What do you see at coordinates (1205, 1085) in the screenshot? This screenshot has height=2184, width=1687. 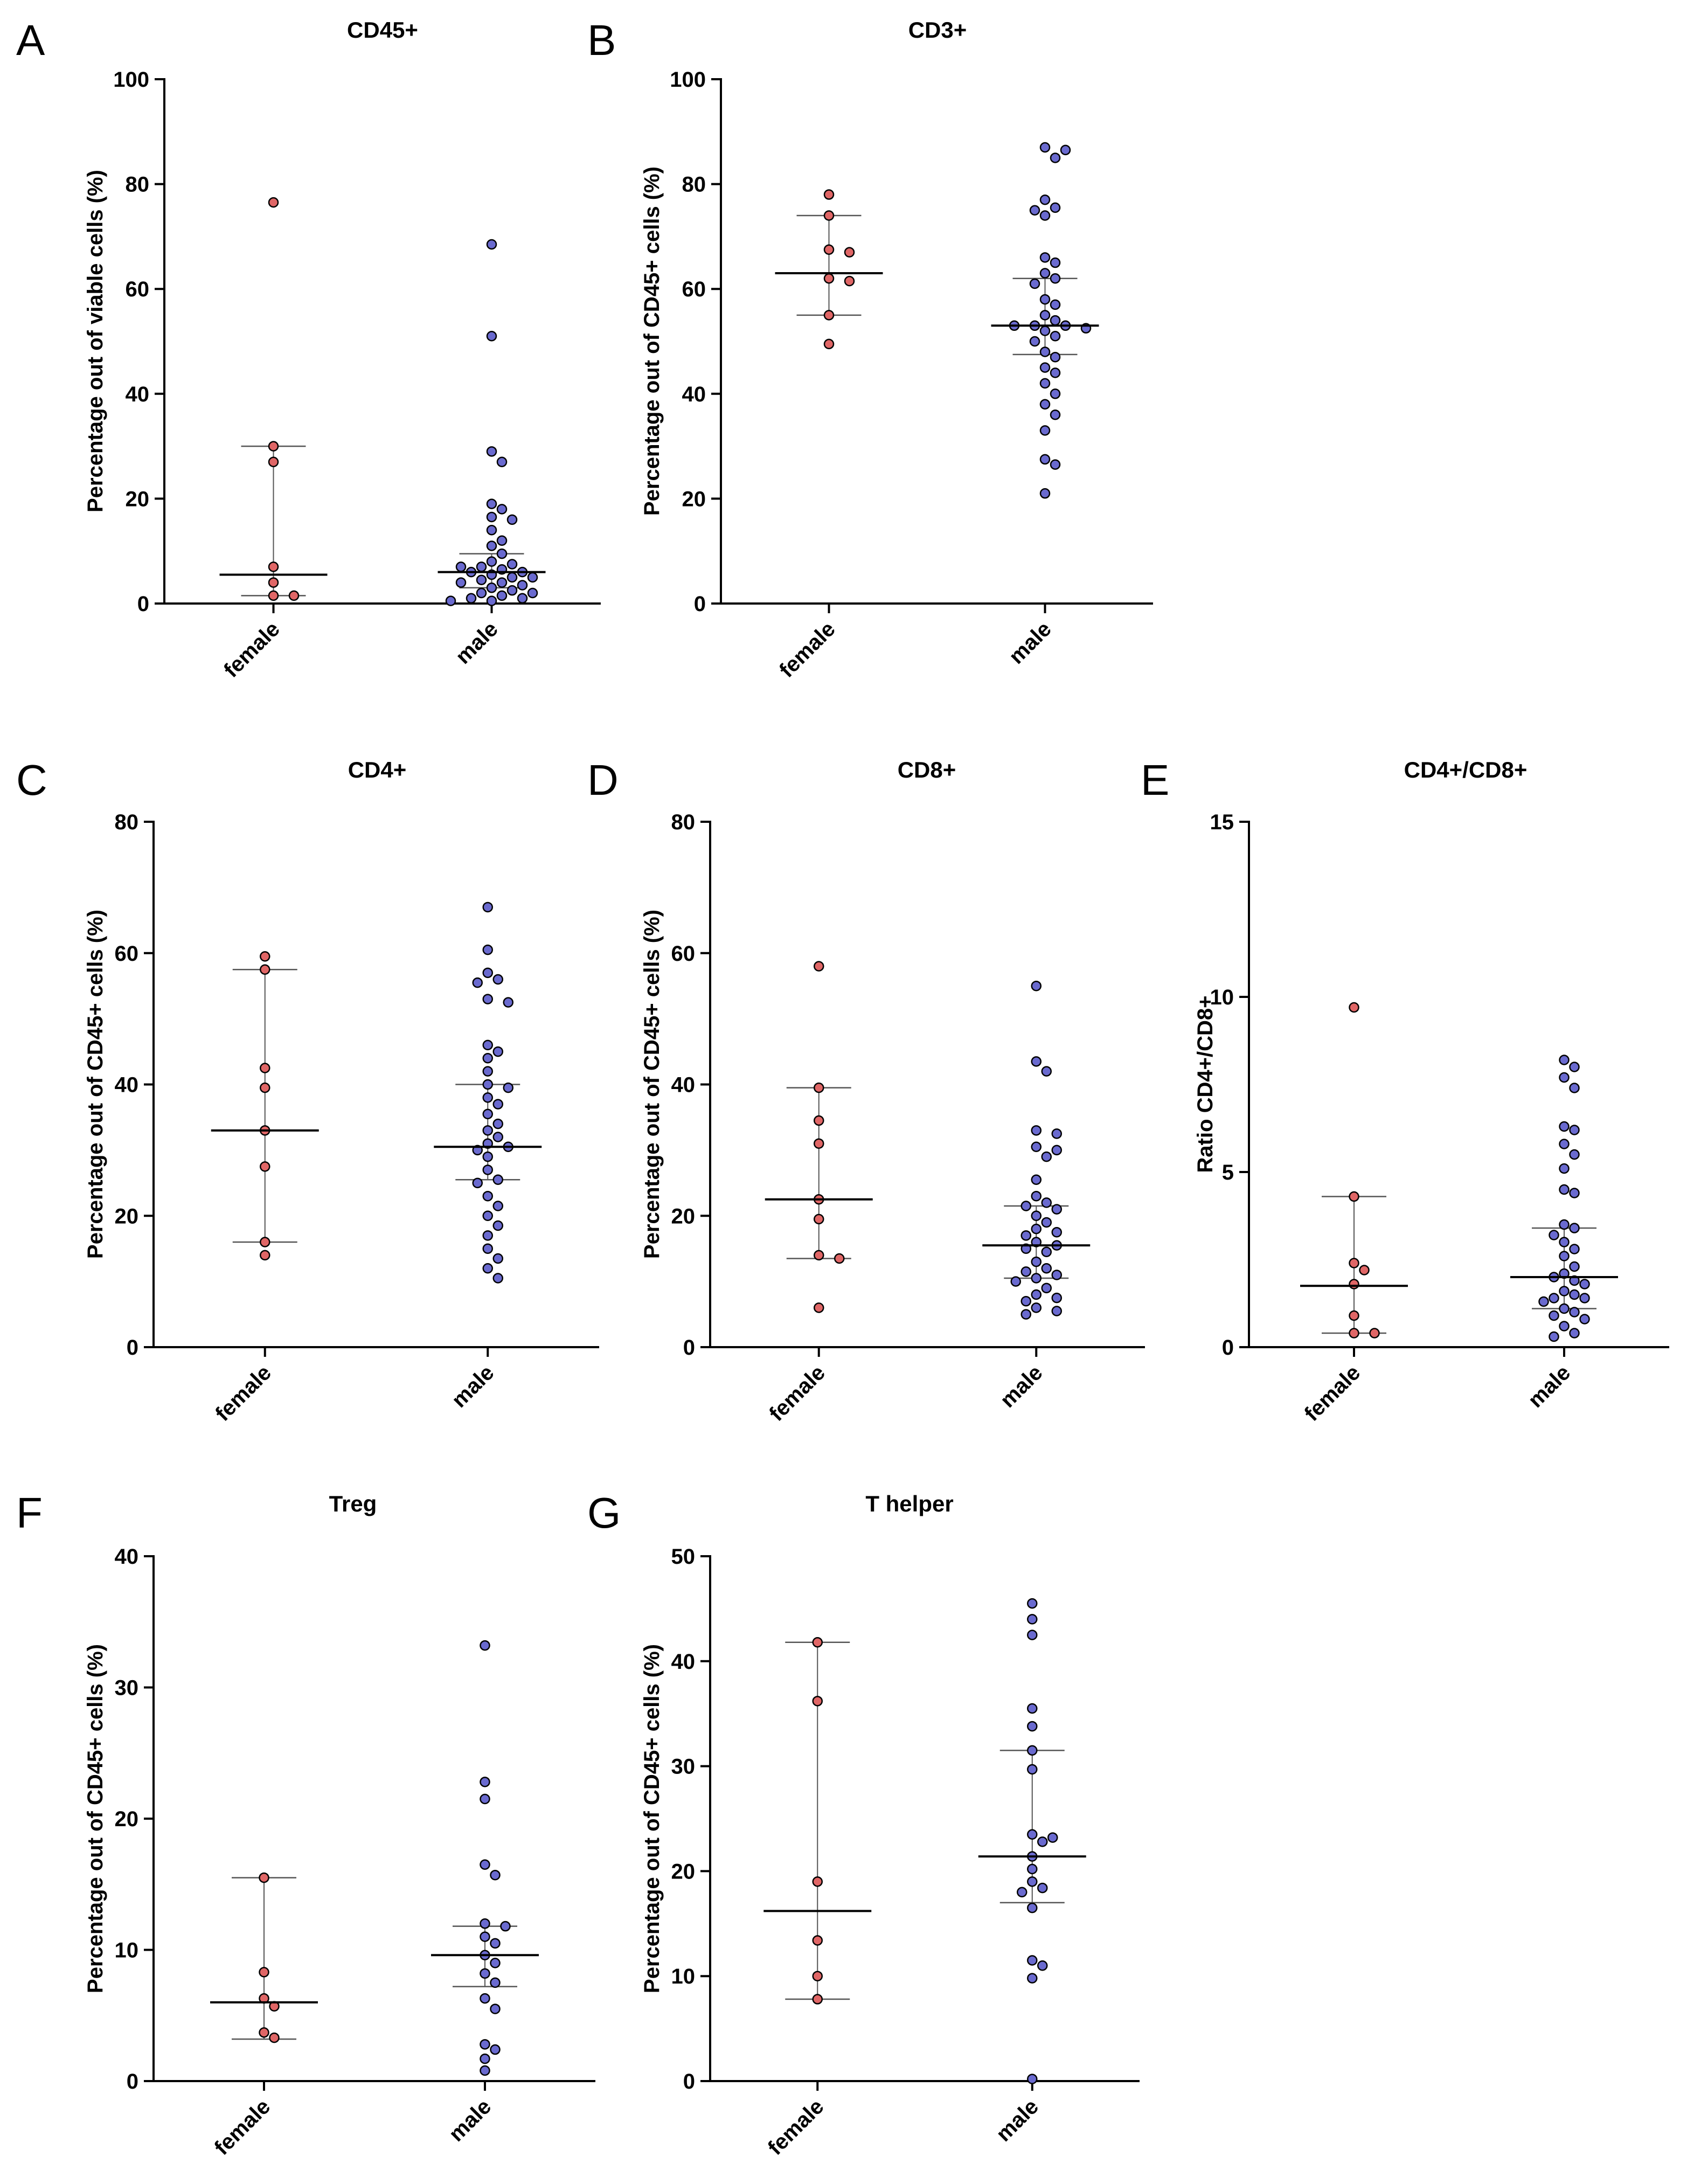 I see `y-axis-label-e: Ratio CD4+/CD8+` at bounding box center [1205, 1085].